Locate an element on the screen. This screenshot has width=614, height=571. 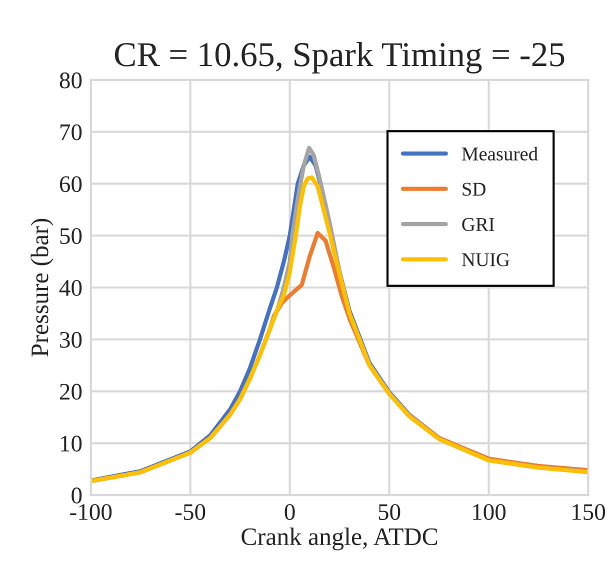
x-axis-title: Crank angle, ATDC is located at coordinates (340, 539).